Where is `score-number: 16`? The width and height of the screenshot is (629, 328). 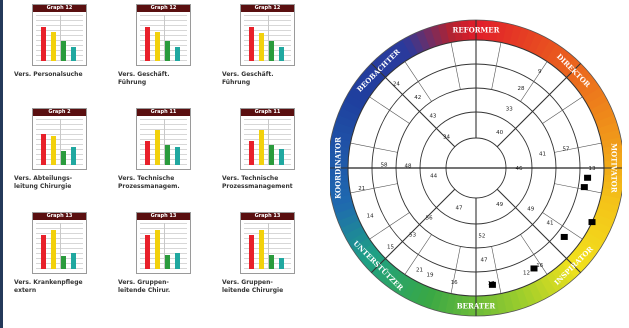 score-number: 16 is located at coordinates (539, 266).